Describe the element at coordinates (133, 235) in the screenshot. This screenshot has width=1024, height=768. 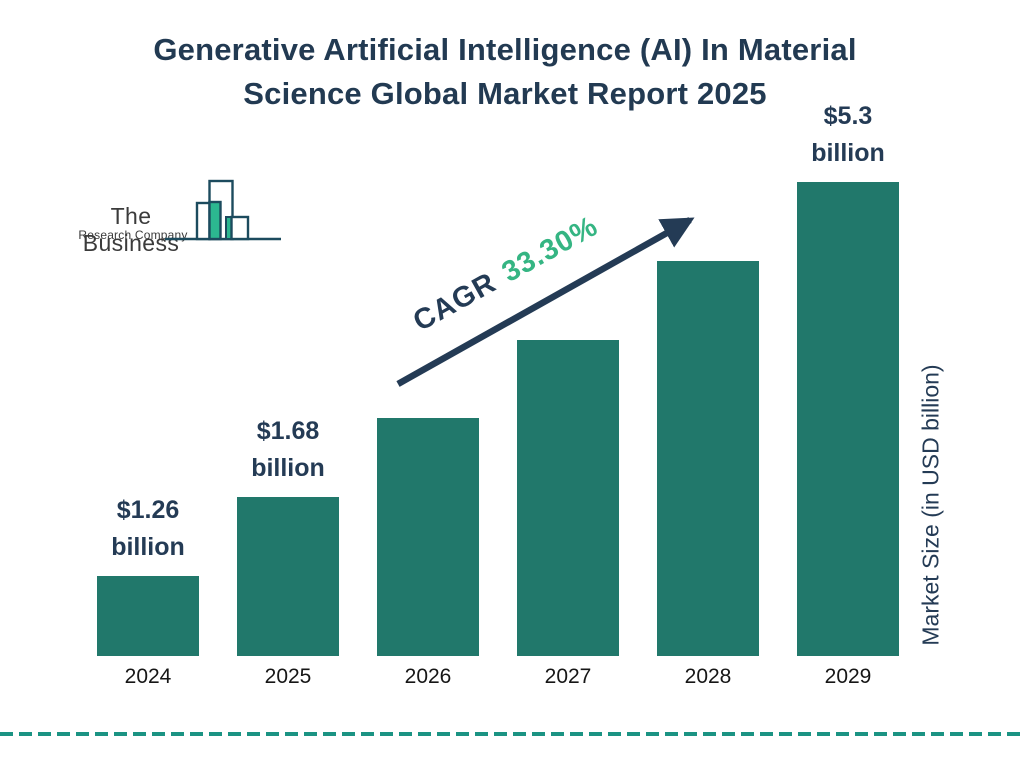
I see `logo-company-subname: Research Company` at that location.